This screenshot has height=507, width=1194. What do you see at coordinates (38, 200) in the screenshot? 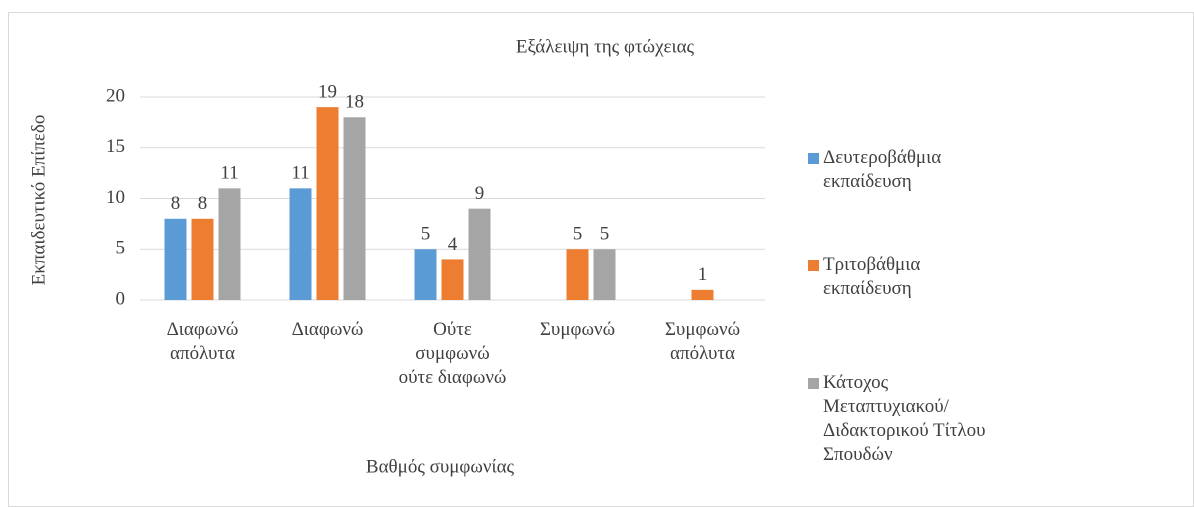
I see `y-axis-label: Εκπαιδευτικό Επίπεδο` at bounding box center [38, 200].